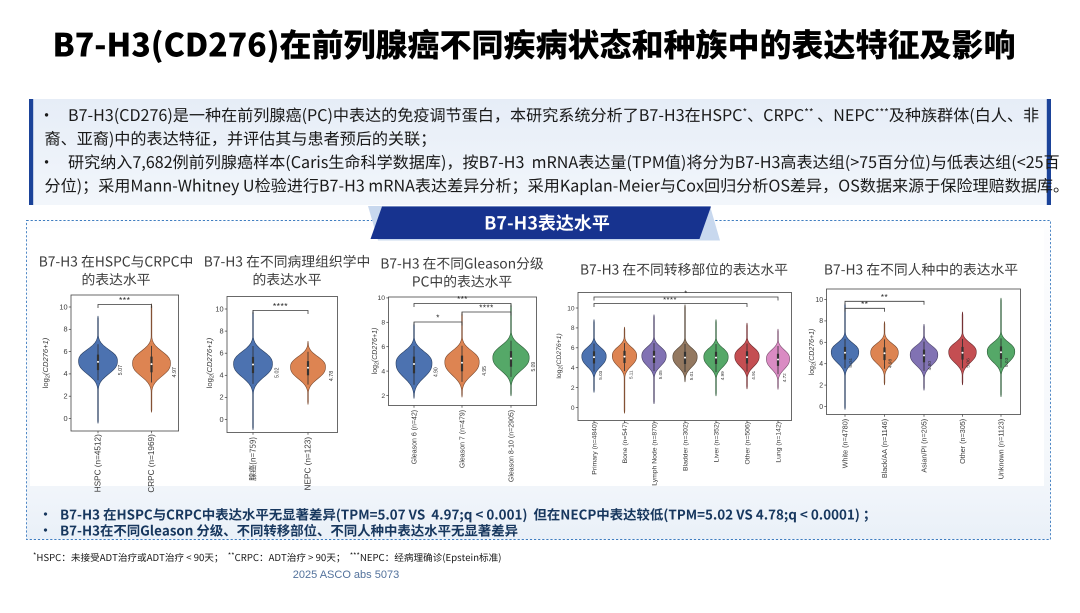  Describe the element at coordinates (686, 446) in the screenshot. I see `svg-text: Bladder (n=302)` at that location.